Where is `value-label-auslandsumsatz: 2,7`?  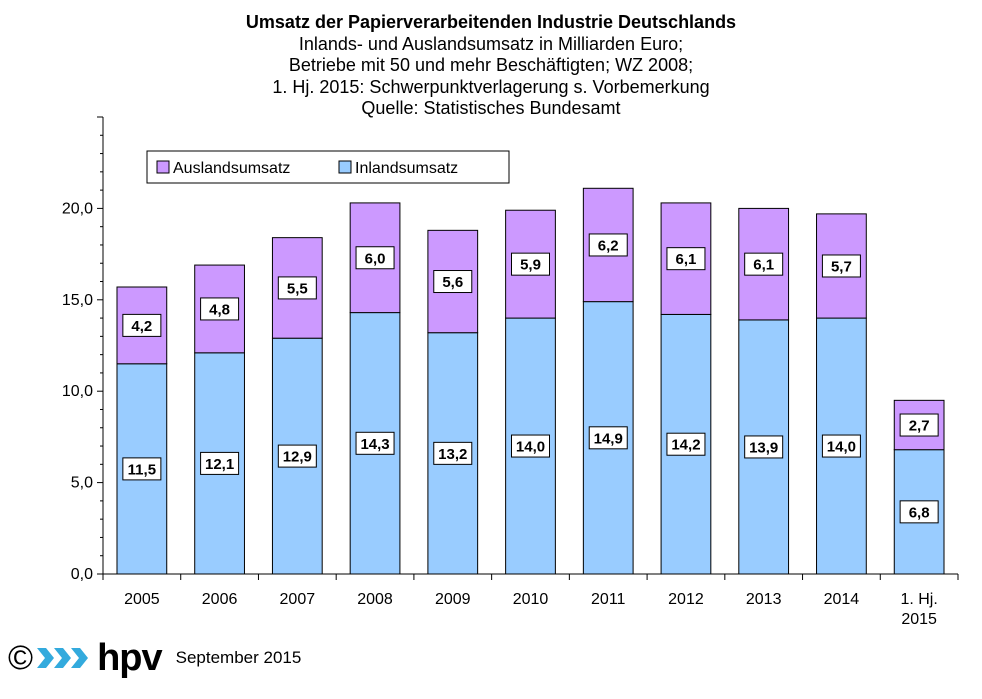
value-label-auslandsumsatz: 2,7 is located at coordinates (919, 426).